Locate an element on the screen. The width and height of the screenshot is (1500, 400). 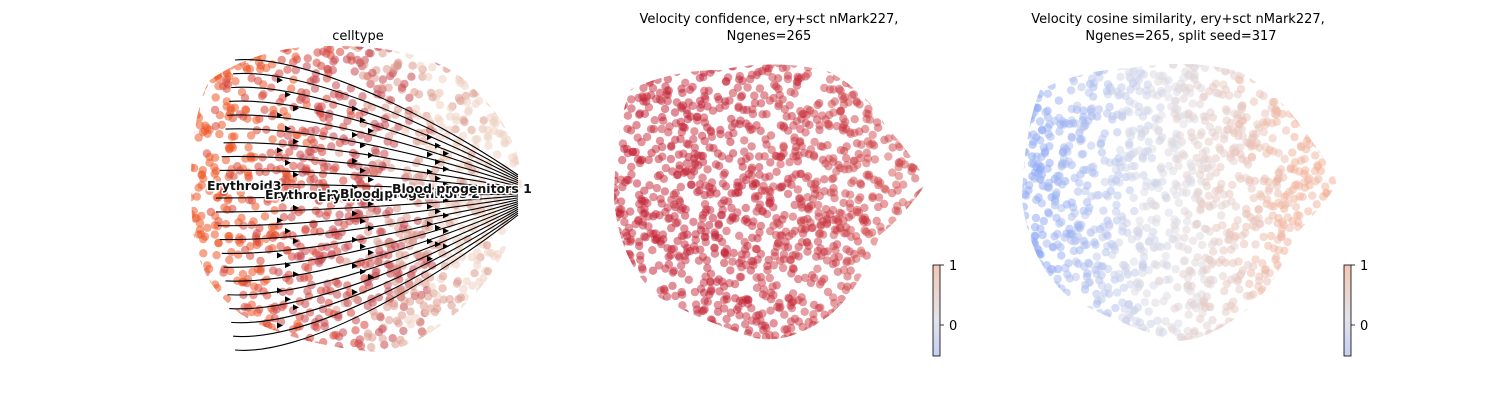
panel2-title-line1: Velocity confidence, ery+sct nMark227, is located at coordinates (769, 19).